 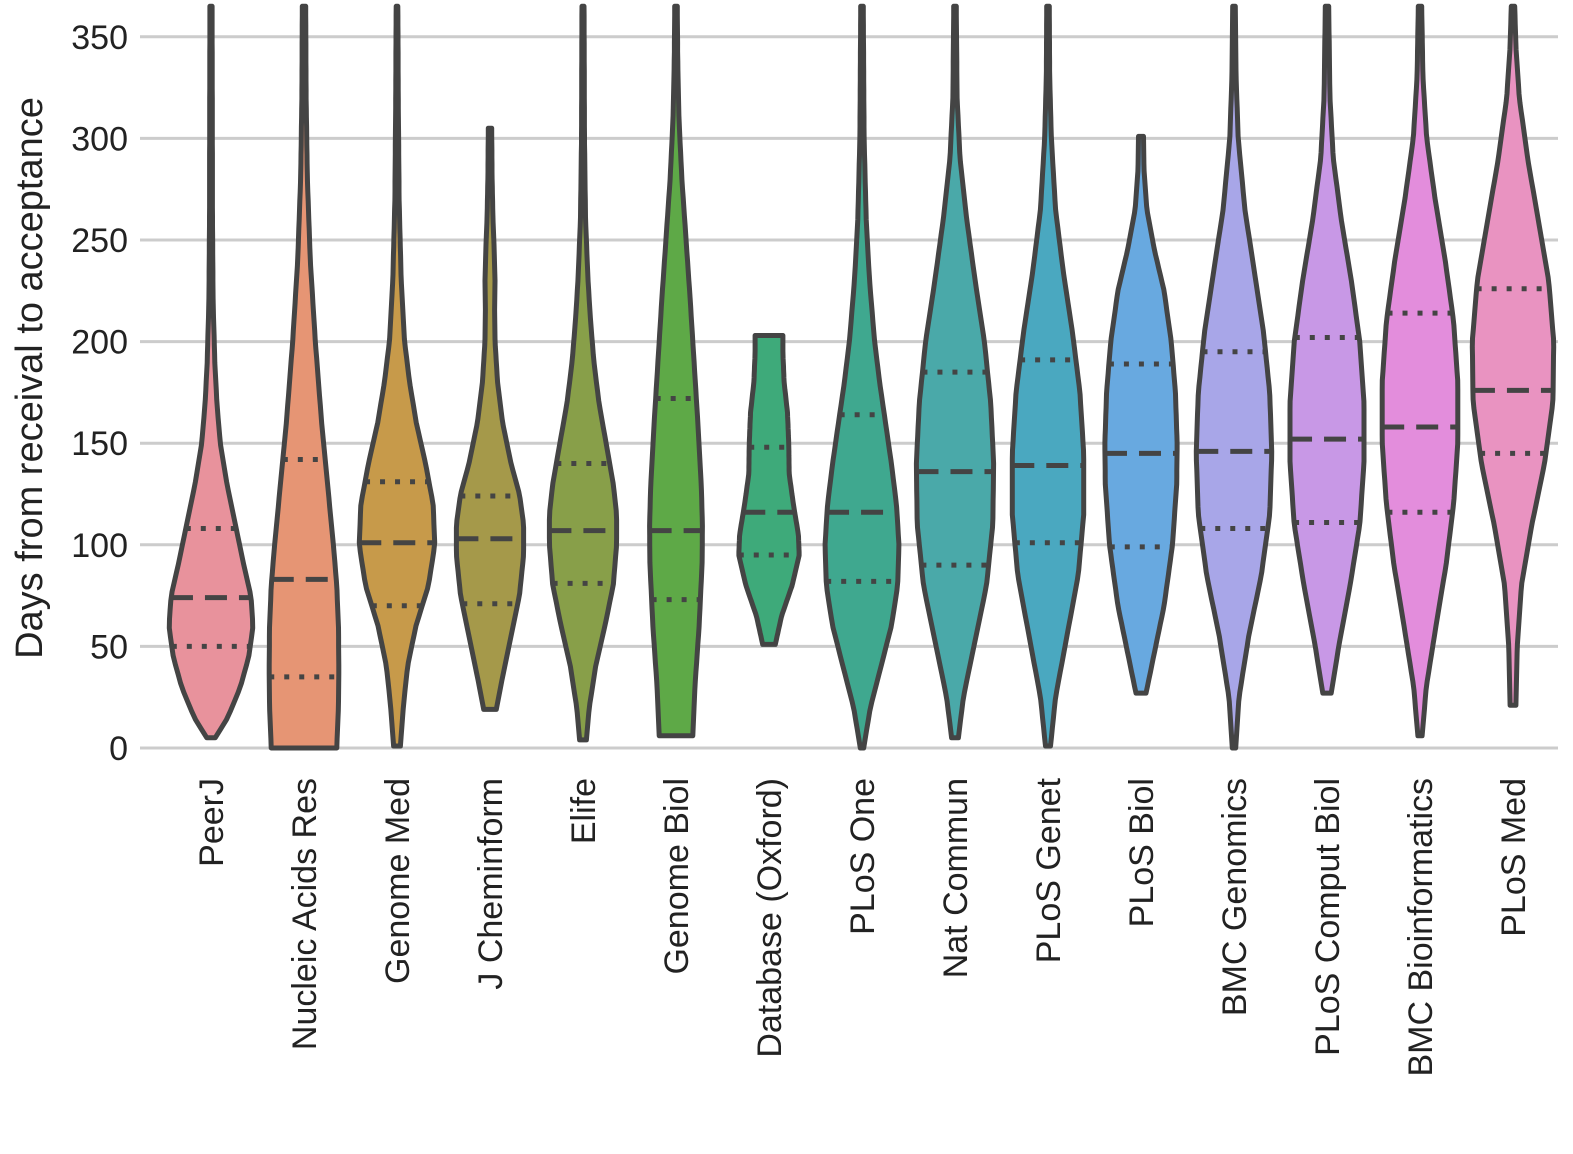 What do you see at coordinates (584, 811) in the screenshot?
I see `x-tick-label-elife: Elife` at bounding box center [584, 811].